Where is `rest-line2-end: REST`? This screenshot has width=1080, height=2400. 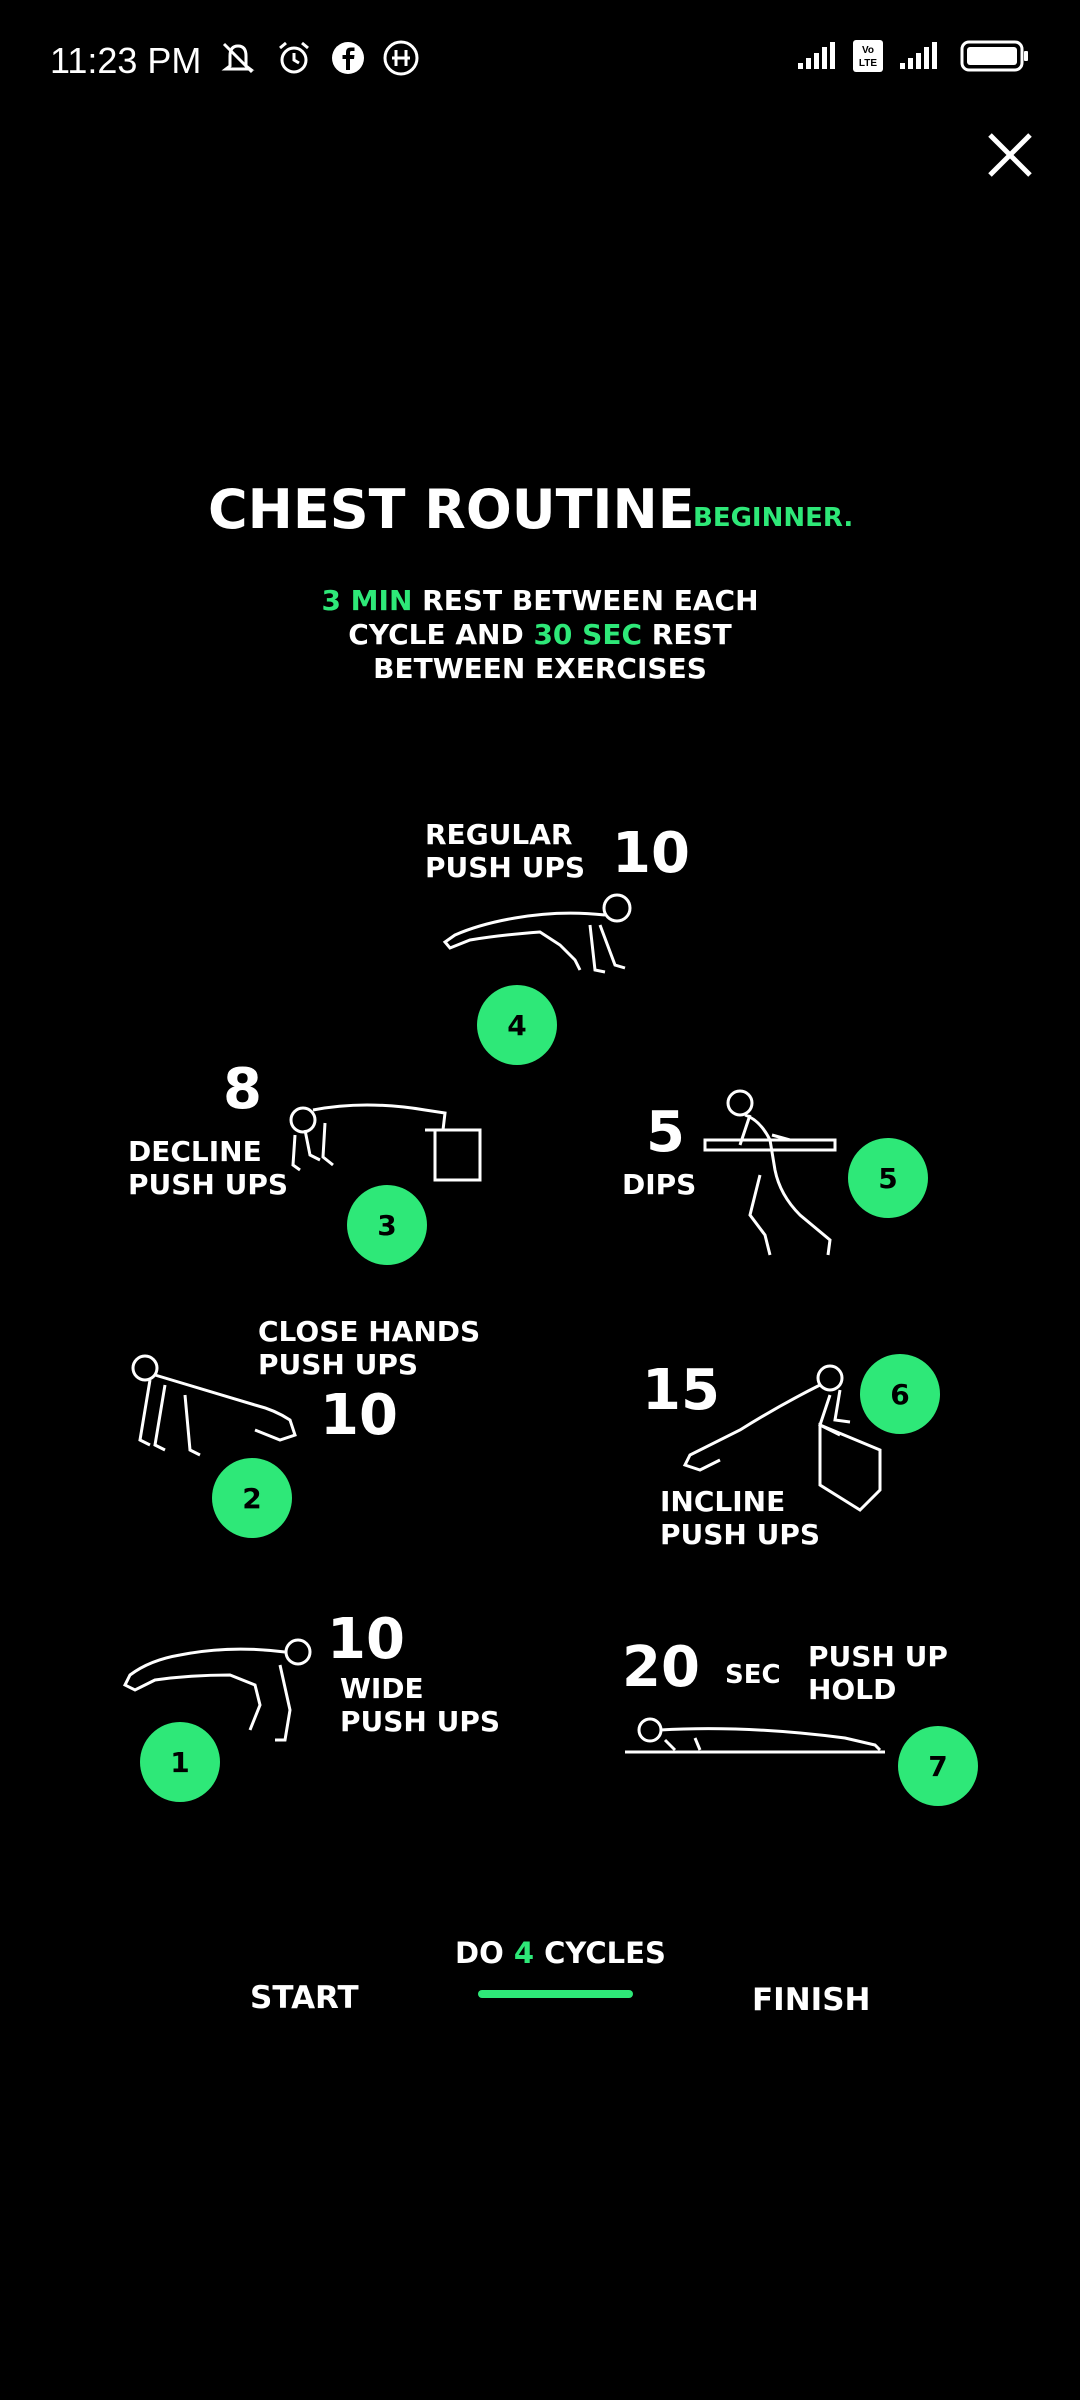 rest-line2-end: REST is located at coordinates (691, 634).